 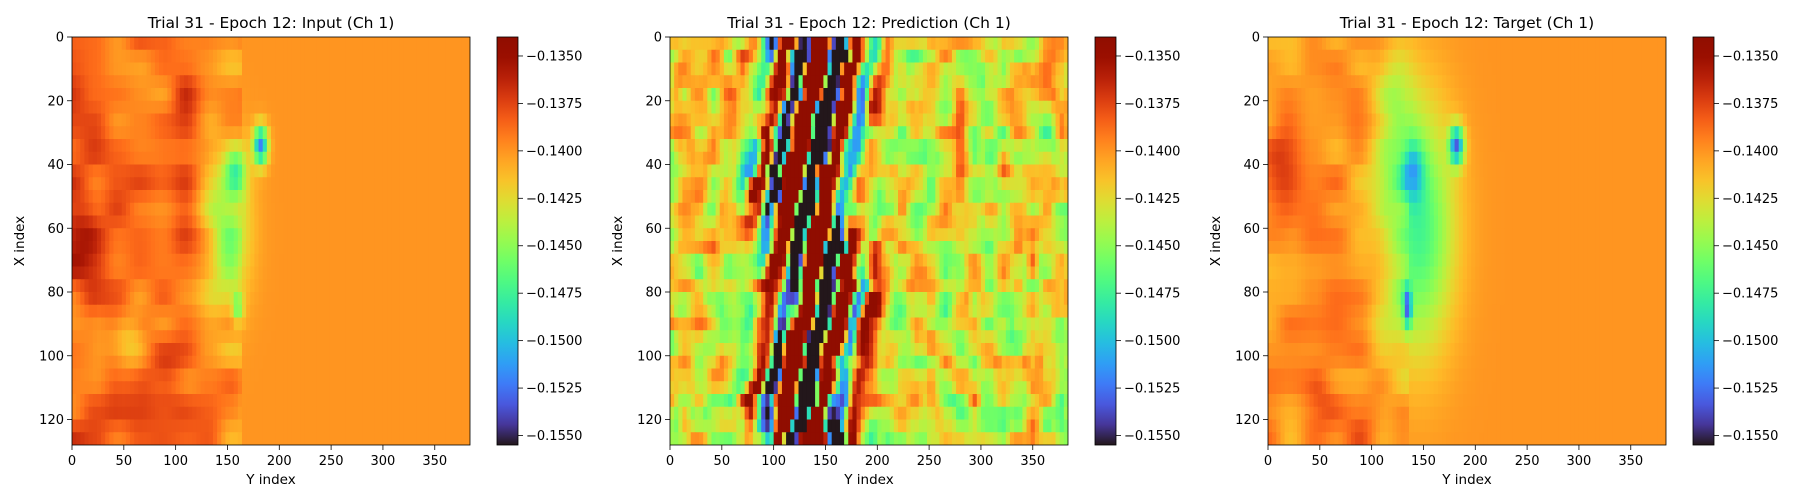 I want to click on y-tick-label: 100, so click(x=51, y=356).